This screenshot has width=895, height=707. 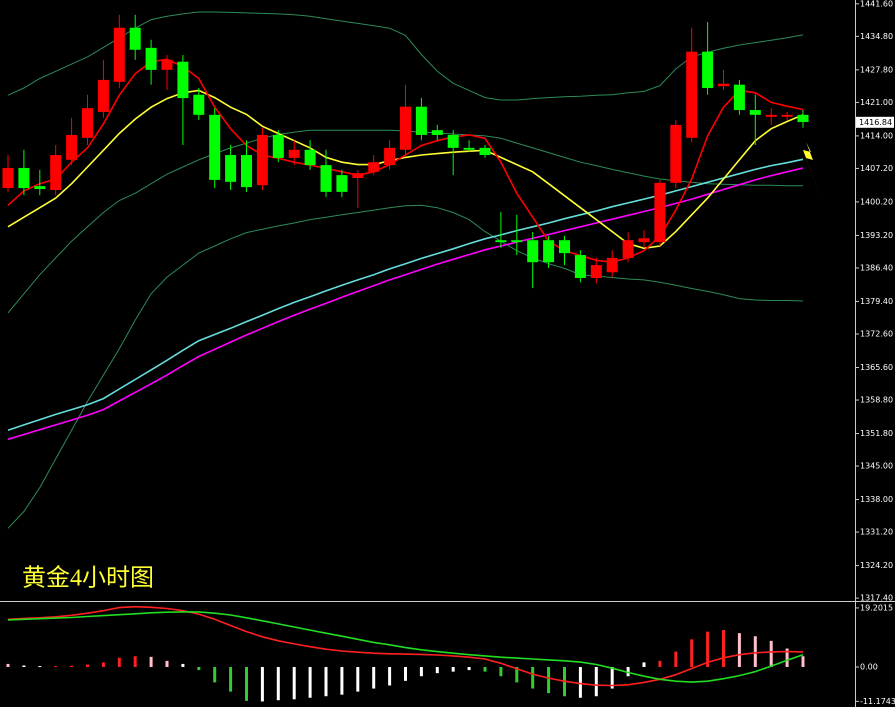 What do you see at coordinates (876, 466) in the screenshot?
I see `y-tick-label: 1345.00` at bounding box center [876, 466].